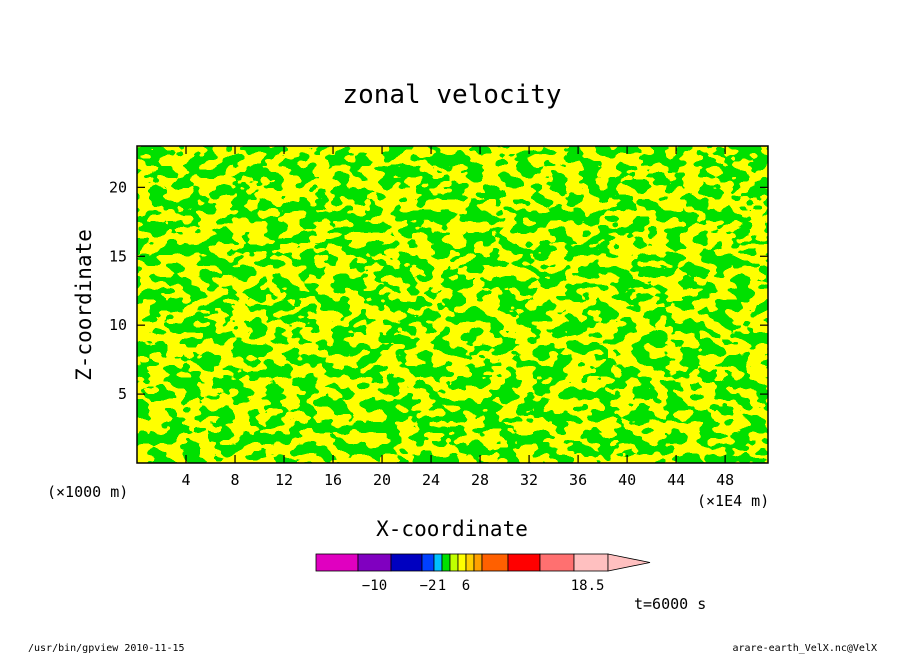  What do you see at coordinates (725, 480) in the screenshot?
I see `x-tick-label: 48` at bounding box center [725, 480].